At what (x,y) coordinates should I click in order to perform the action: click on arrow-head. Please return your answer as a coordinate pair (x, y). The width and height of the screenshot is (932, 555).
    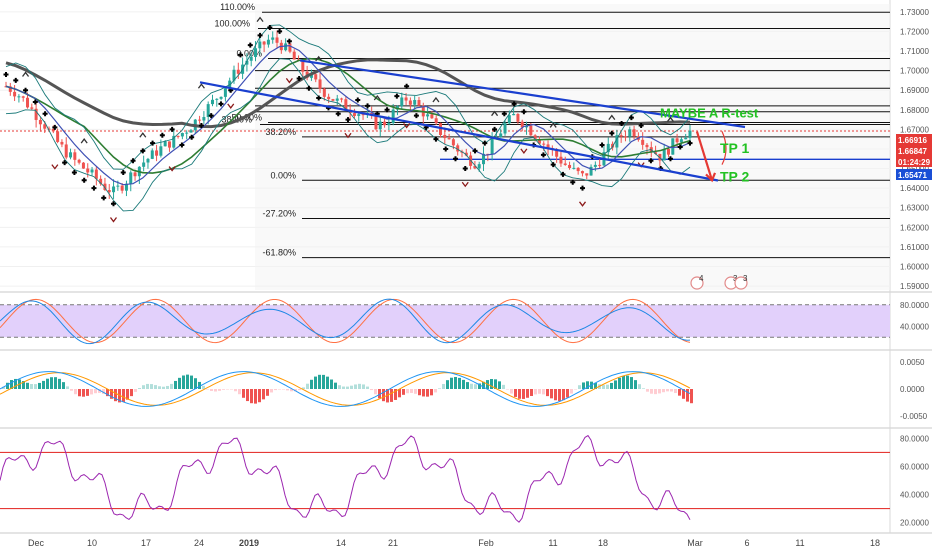
    Looking at the image, I should click on (711, 177).